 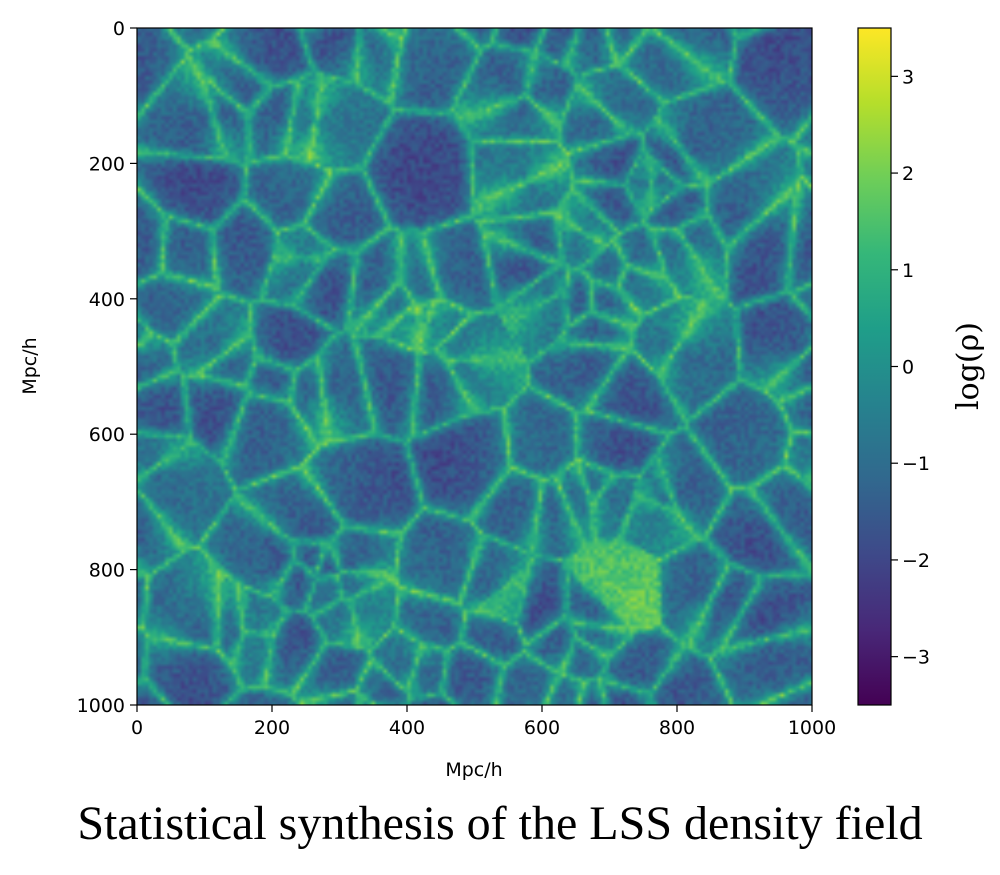 I want to click on y-tick-label: 200, so click(x=107, y=164).